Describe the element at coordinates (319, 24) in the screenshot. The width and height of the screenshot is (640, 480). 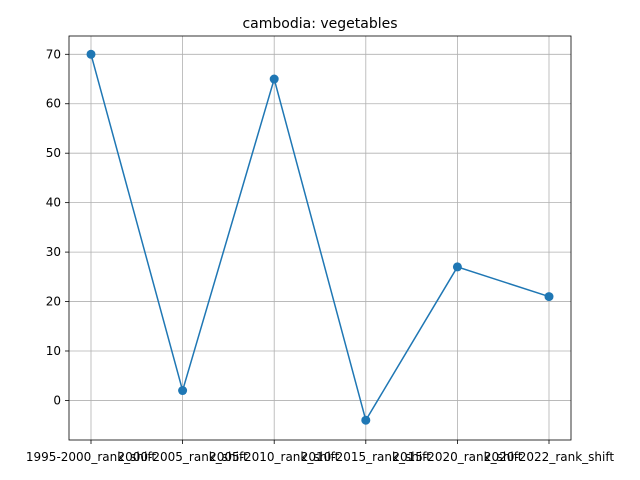
I see `chart-title: cambodia: vegetables` at that location.